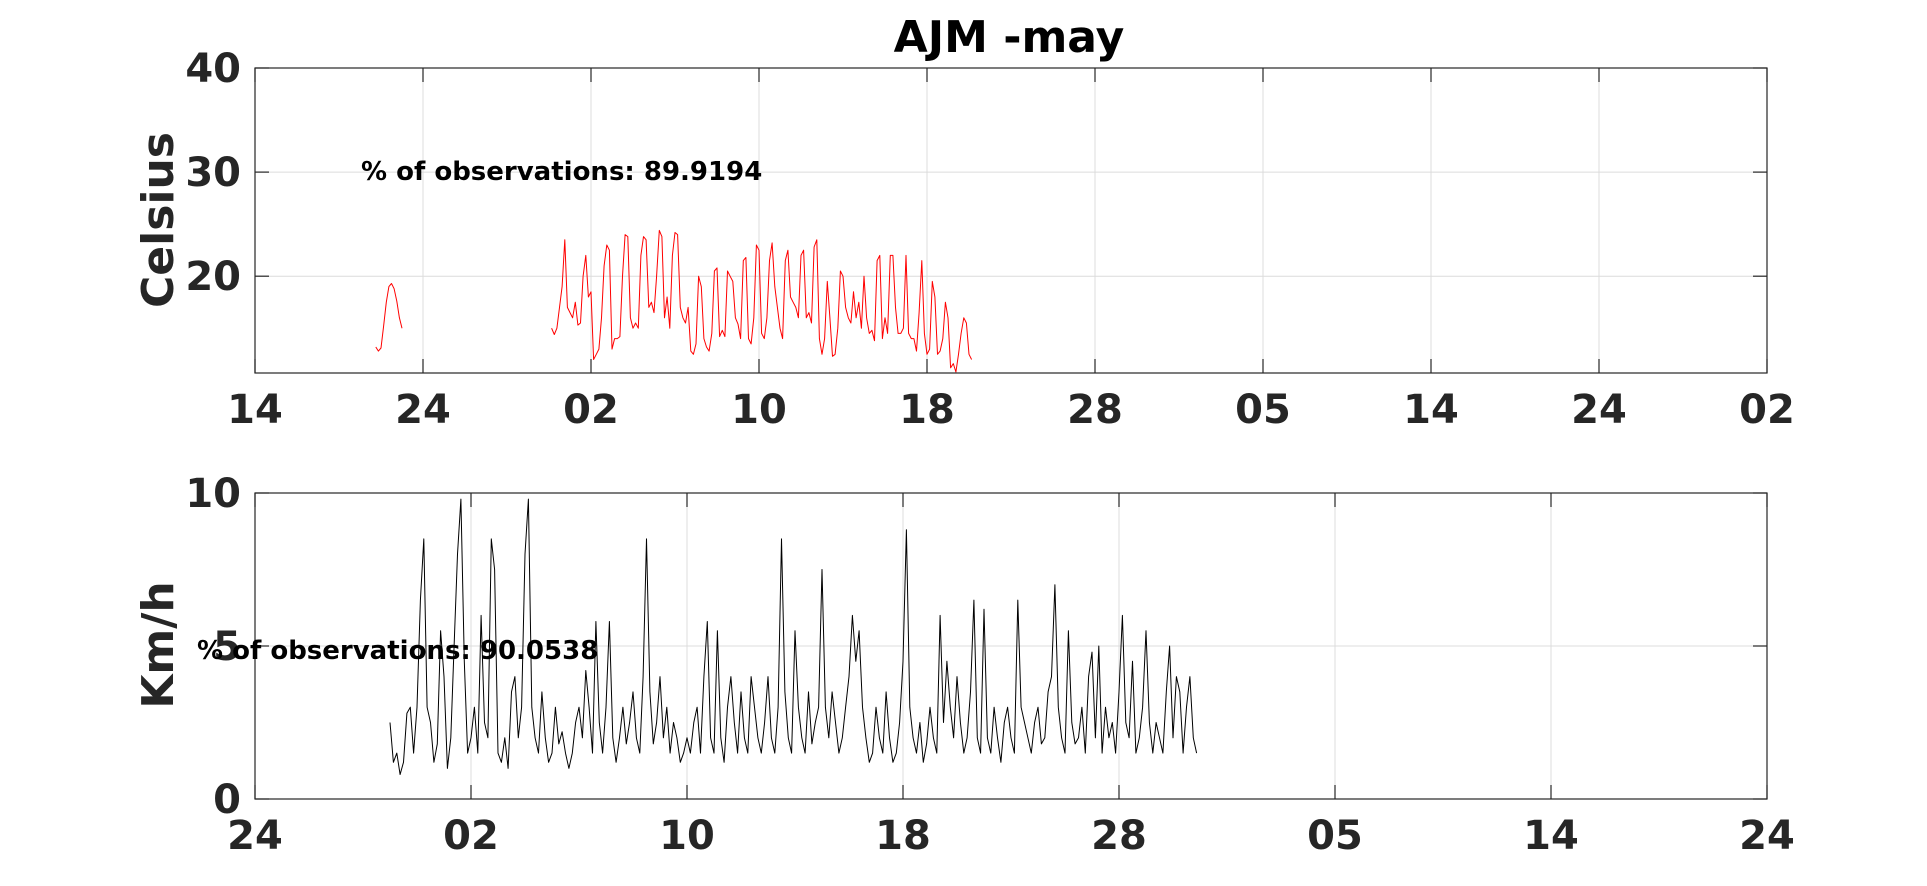  Describe the element at coordinates (687, 836) in the screenshot. I see `wind-x-tick-label: 10` at that location.